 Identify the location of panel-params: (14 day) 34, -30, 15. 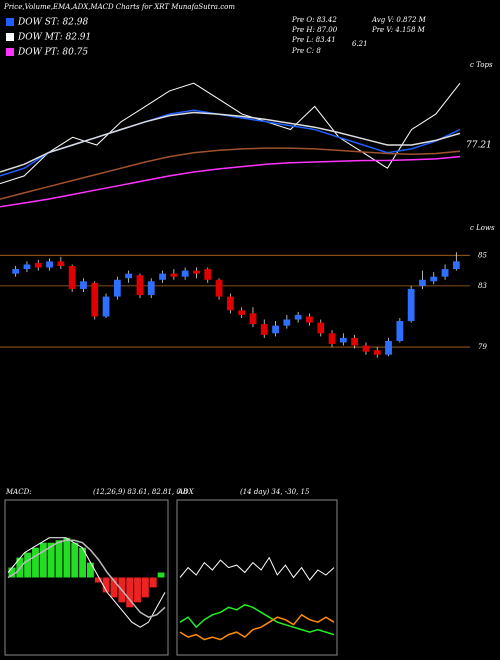
(275, 492).